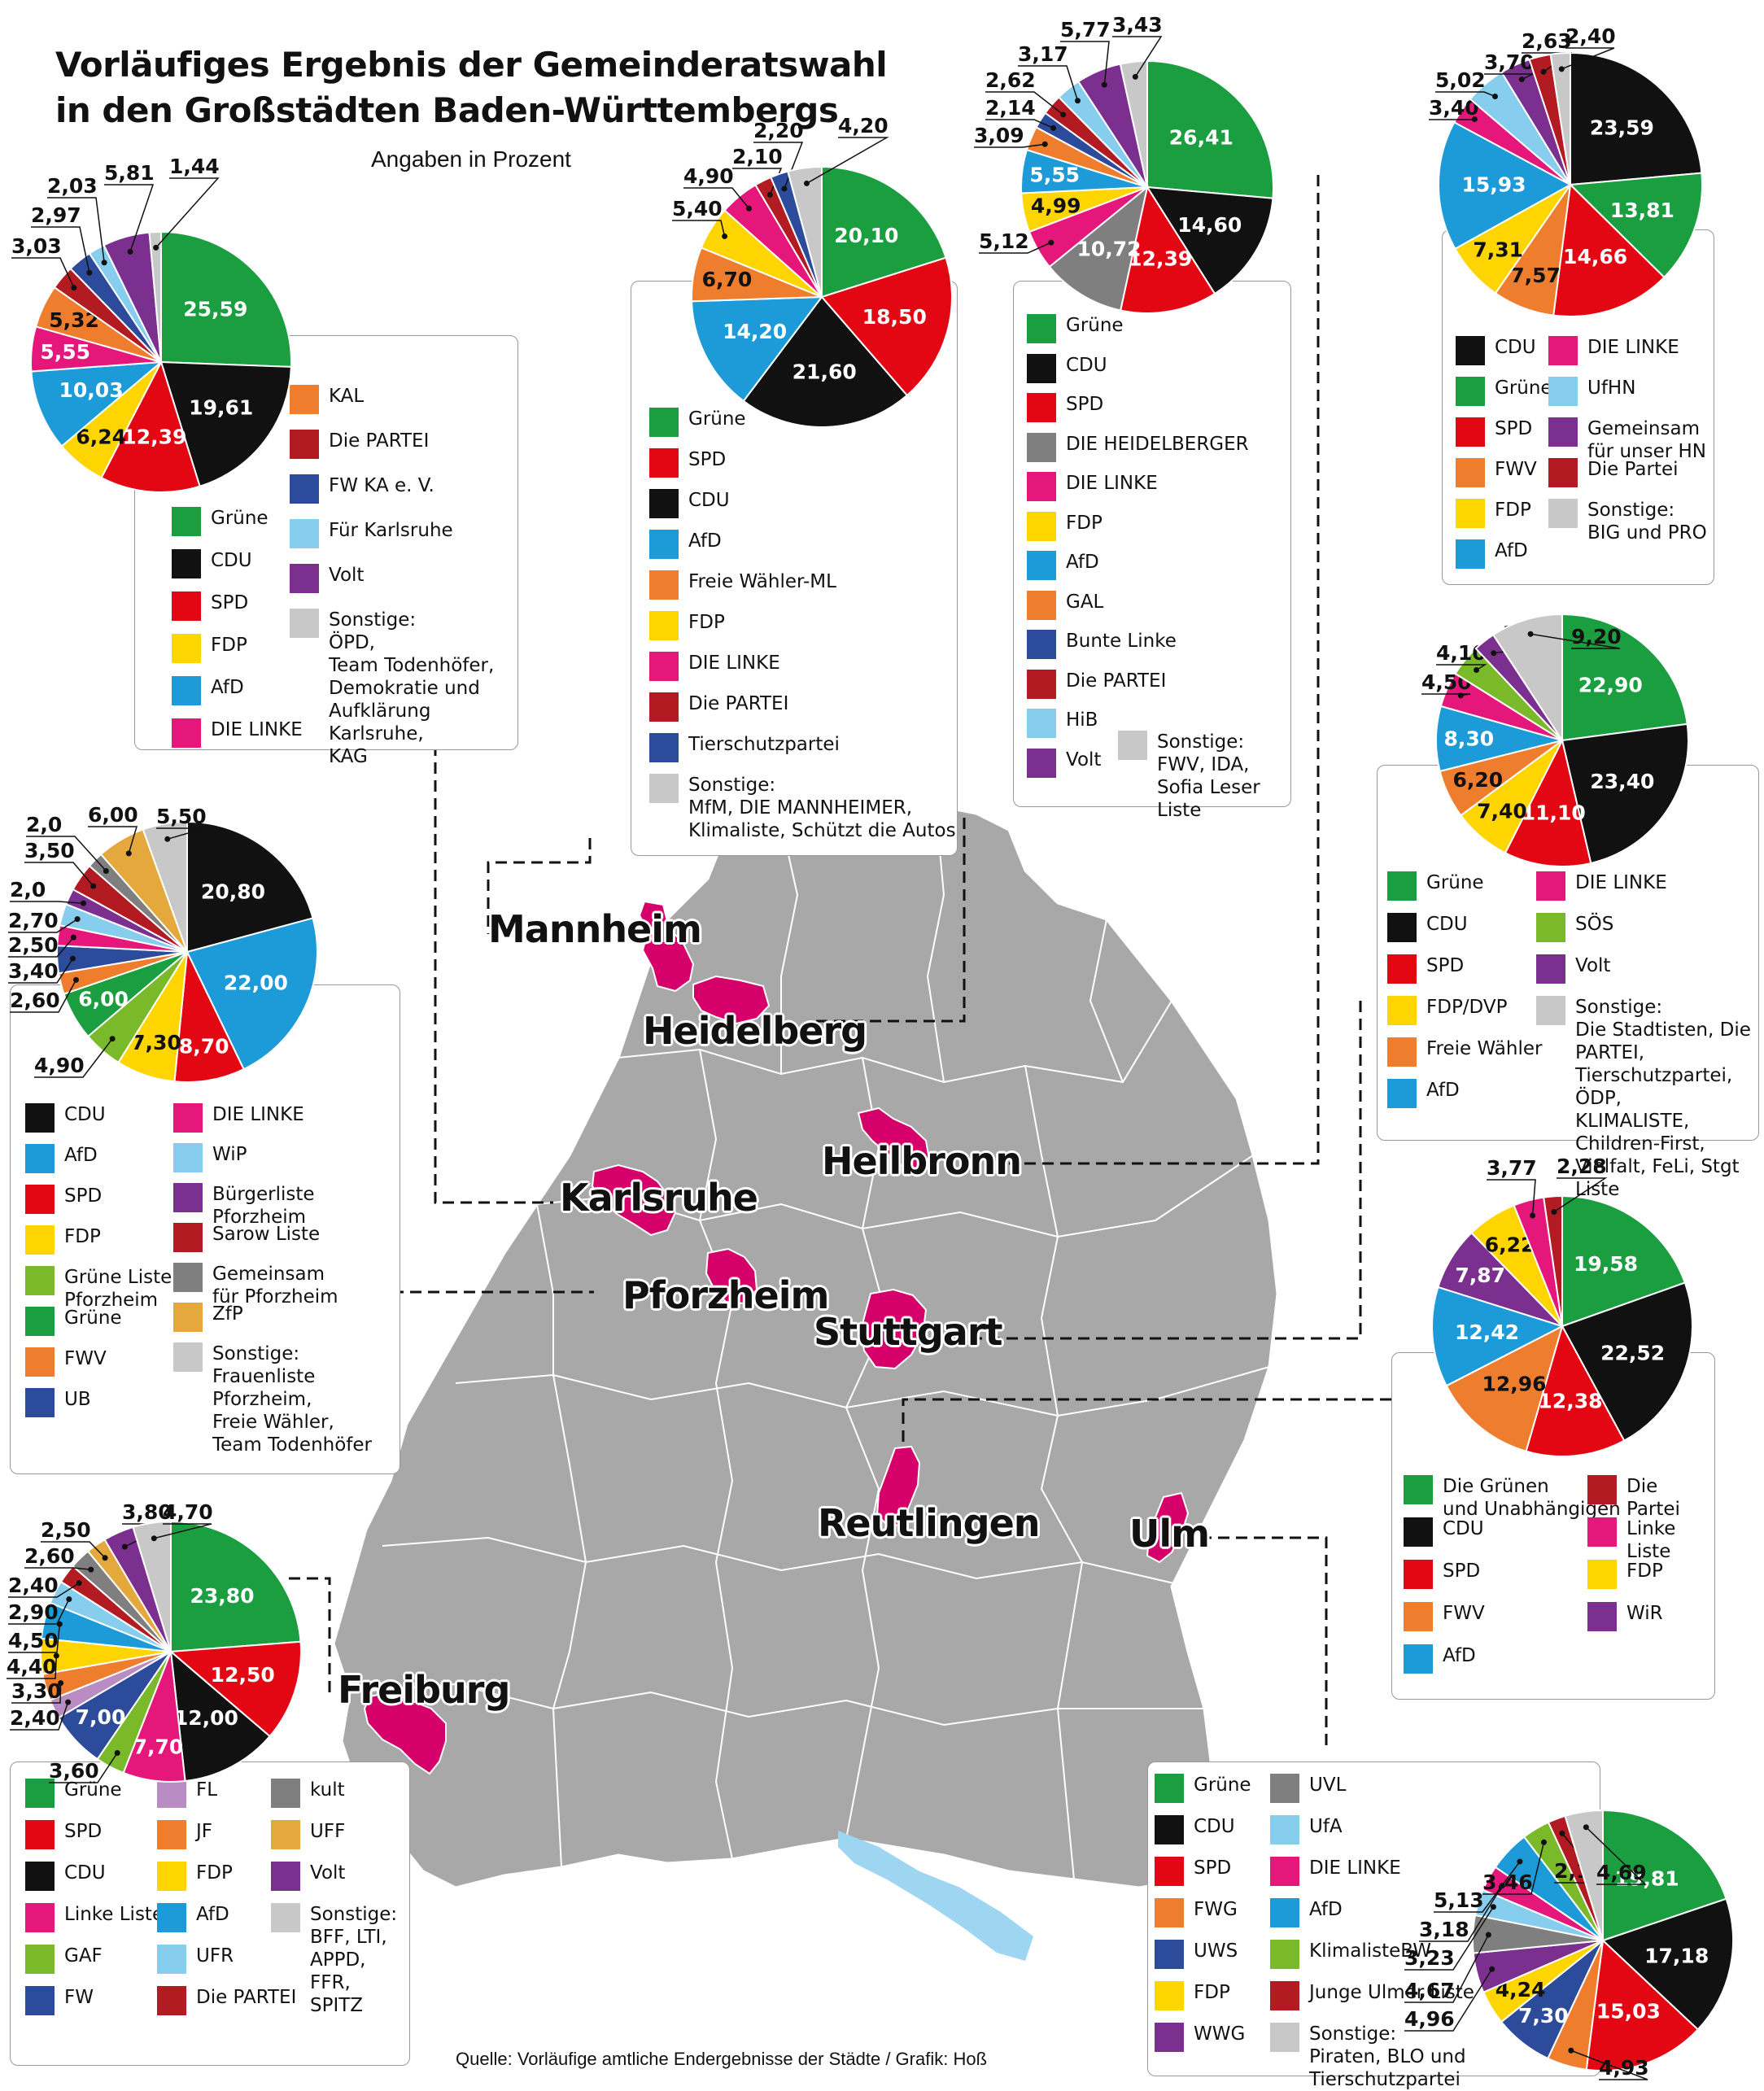  I want to click on freiburg-area, so click(405, 1733).